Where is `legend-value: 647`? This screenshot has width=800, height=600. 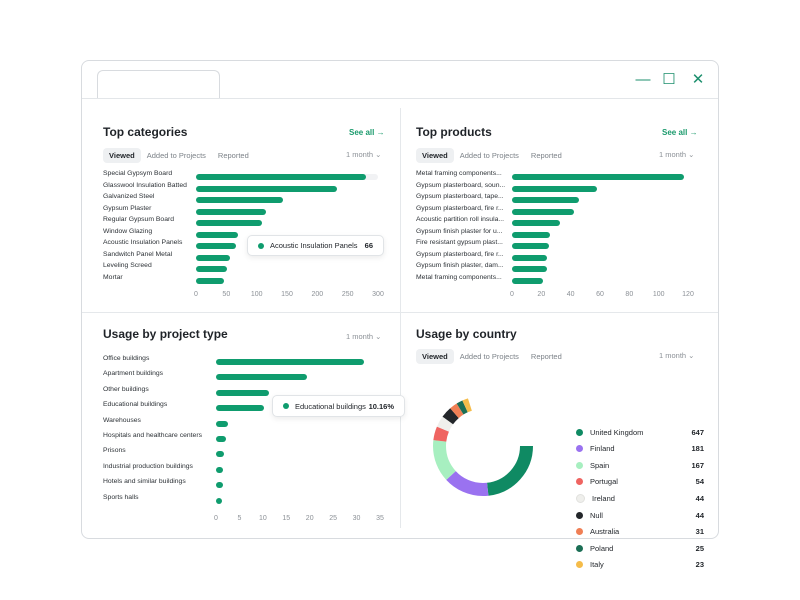 legend-value: 647 is located at coordinates (697, 432).